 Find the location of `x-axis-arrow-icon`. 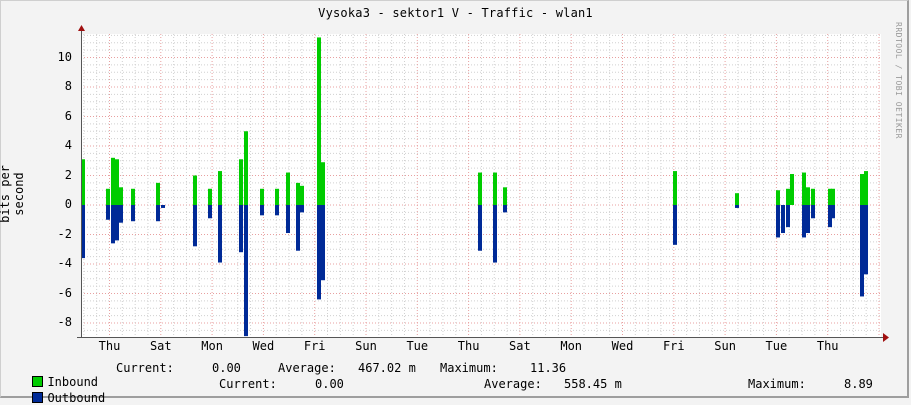

x-axis-arrow-icon is located at coordinates (886, 337).